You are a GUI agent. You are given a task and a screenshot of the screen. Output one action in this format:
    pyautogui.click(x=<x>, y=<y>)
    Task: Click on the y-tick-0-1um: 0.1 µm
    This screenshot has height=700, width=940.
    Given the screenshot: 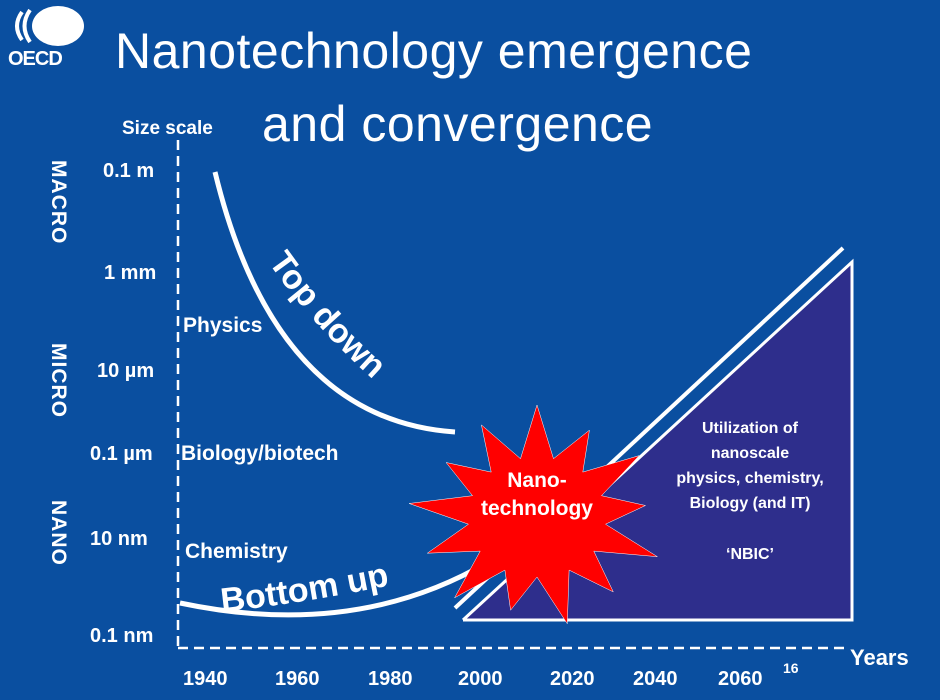 What is the action you would take?
    pyautogui.click(x=121, y=454)
    